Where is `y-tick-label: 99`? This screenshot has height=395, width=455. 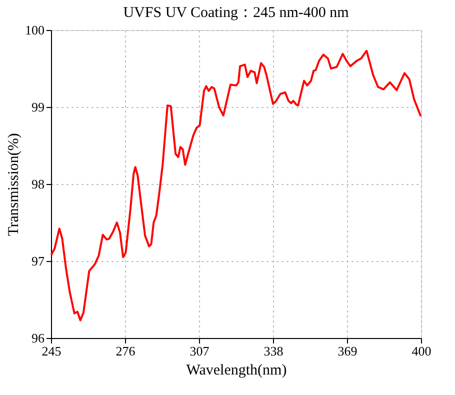
y-tick-label: 99 is located at coordinates (38, 107).